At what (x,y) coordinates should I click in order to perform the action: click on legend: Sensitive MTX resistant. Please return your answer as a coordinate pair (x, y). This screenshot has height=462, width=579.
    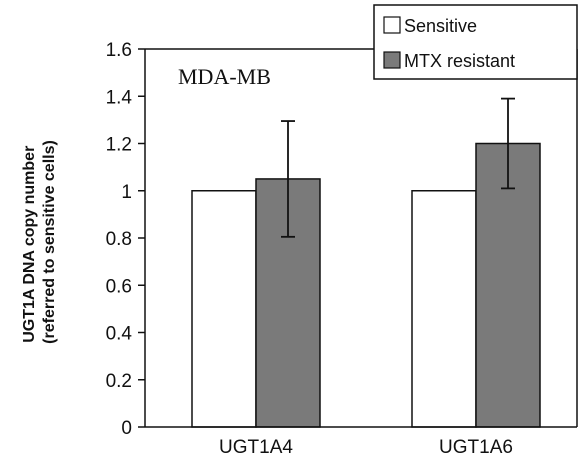
    Looking at the image, I should click on (475, 42).